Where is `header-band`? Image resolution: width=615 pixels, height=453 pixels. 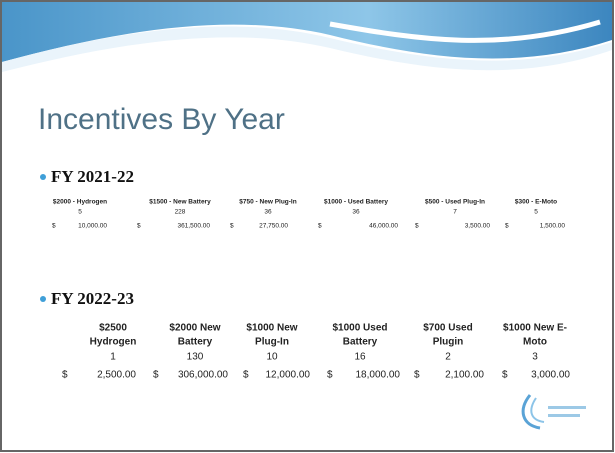
header-band is located at coordinates (307, 32).